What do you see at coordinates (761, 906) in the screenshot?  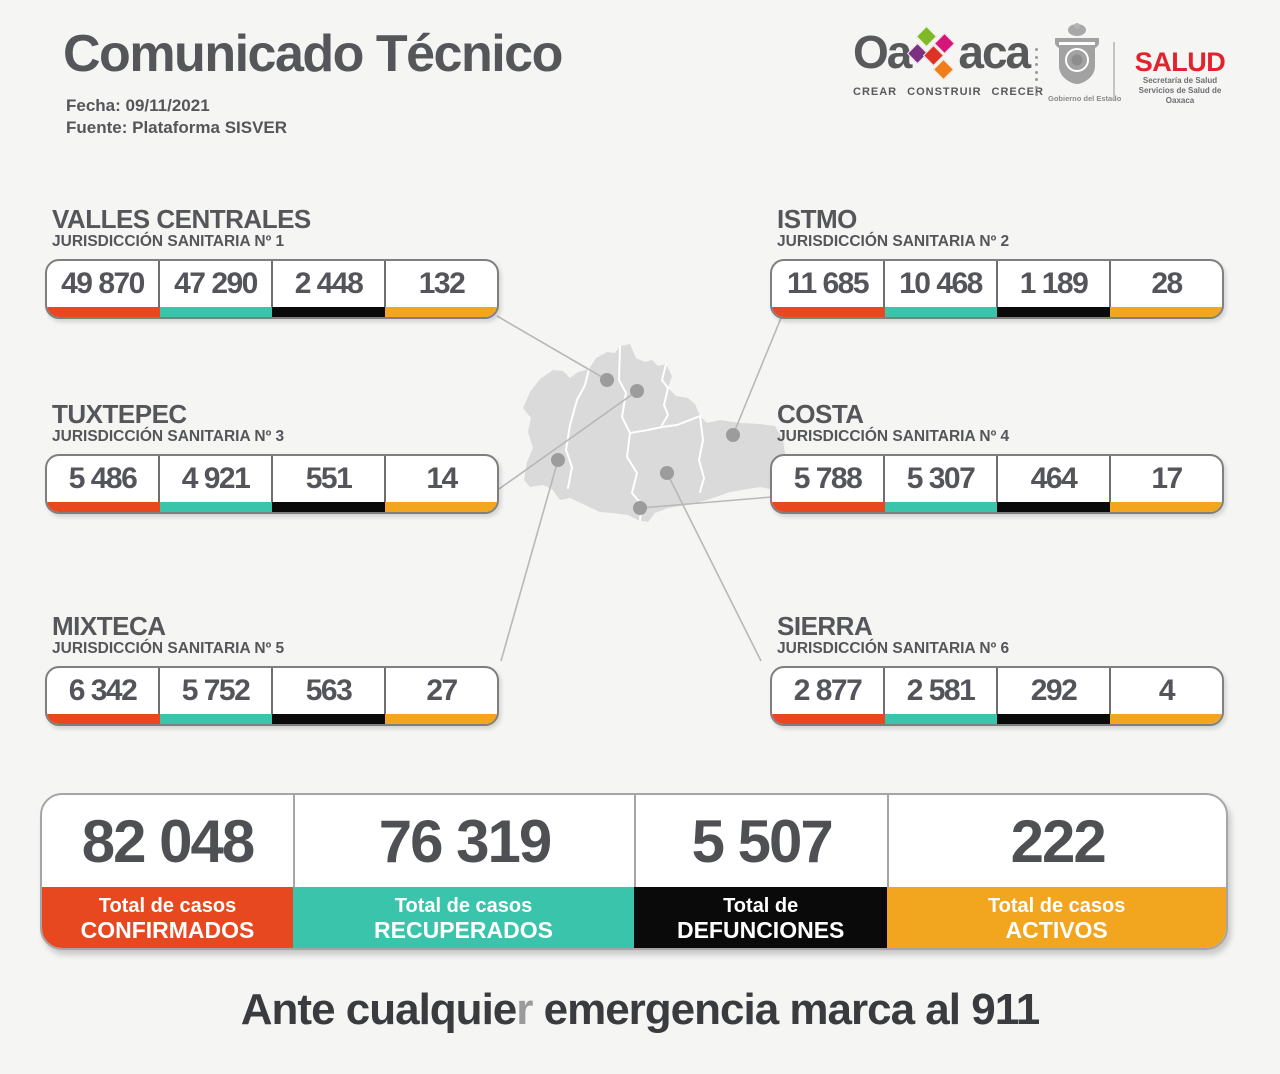 I see `label-line1: Total de` at bounding box center [761, 906].